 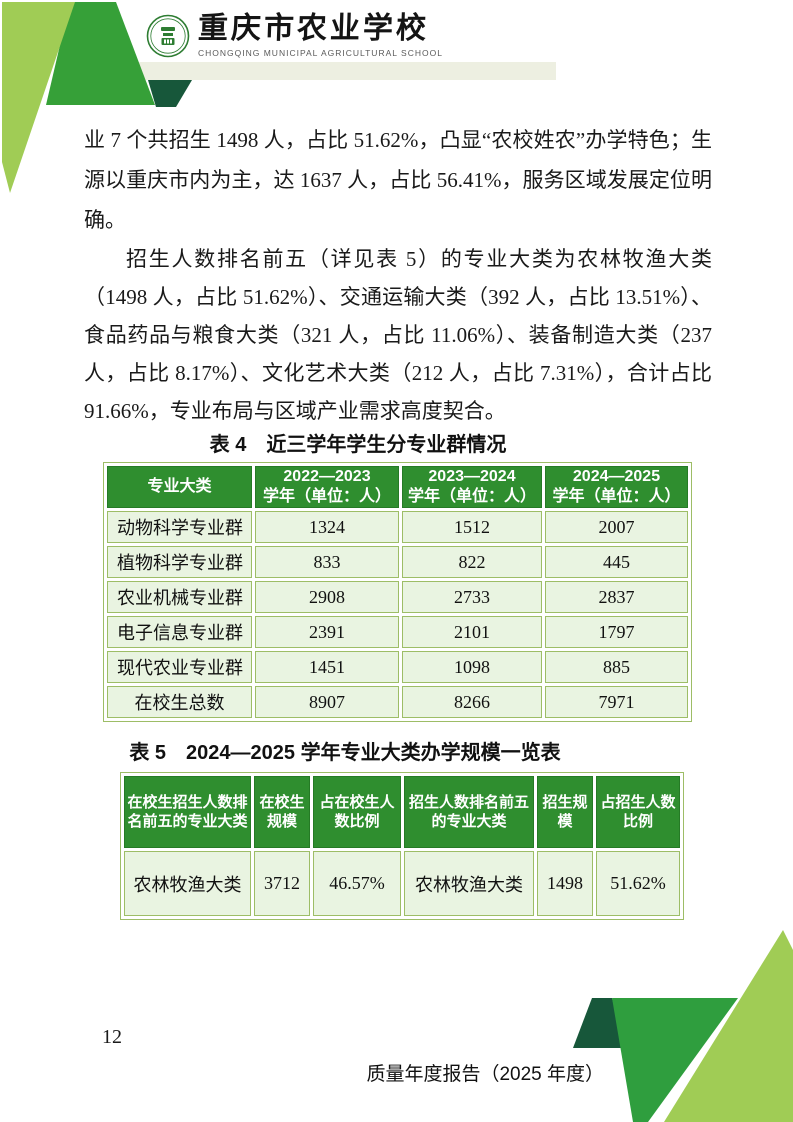 What do you see at coordinates (327, 667) in the screenshot?
I see `cell: 1451` at bounding box center [327, 667].